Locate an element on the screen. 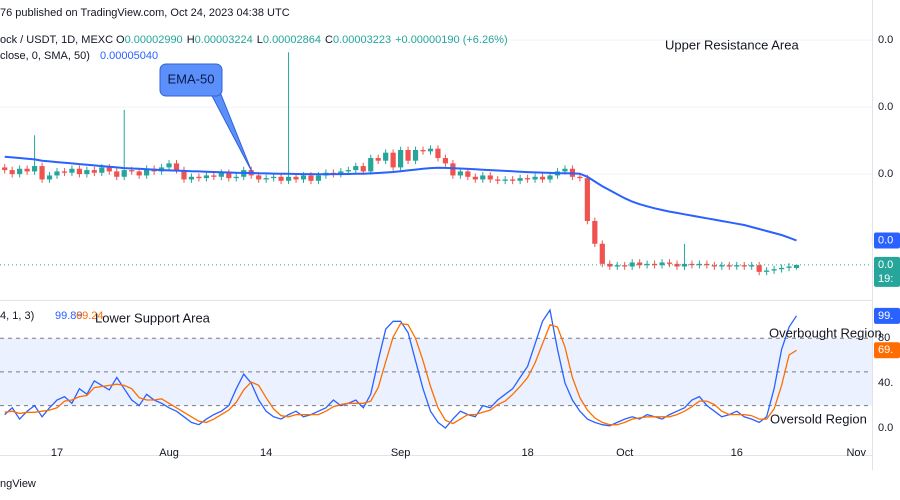 The width and height of the screenshot is (900, 500). callout-label: EMA-50 is located at coordinates (191, 78).